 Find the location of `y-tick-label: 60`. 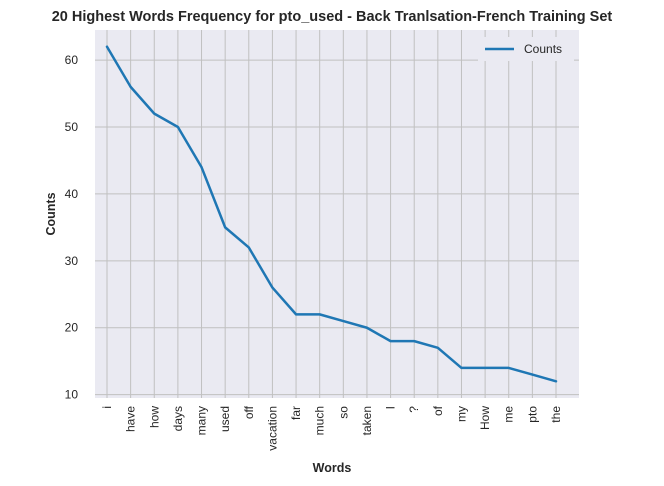

y-tick-label: 60 is located at coordinates (72, 60).